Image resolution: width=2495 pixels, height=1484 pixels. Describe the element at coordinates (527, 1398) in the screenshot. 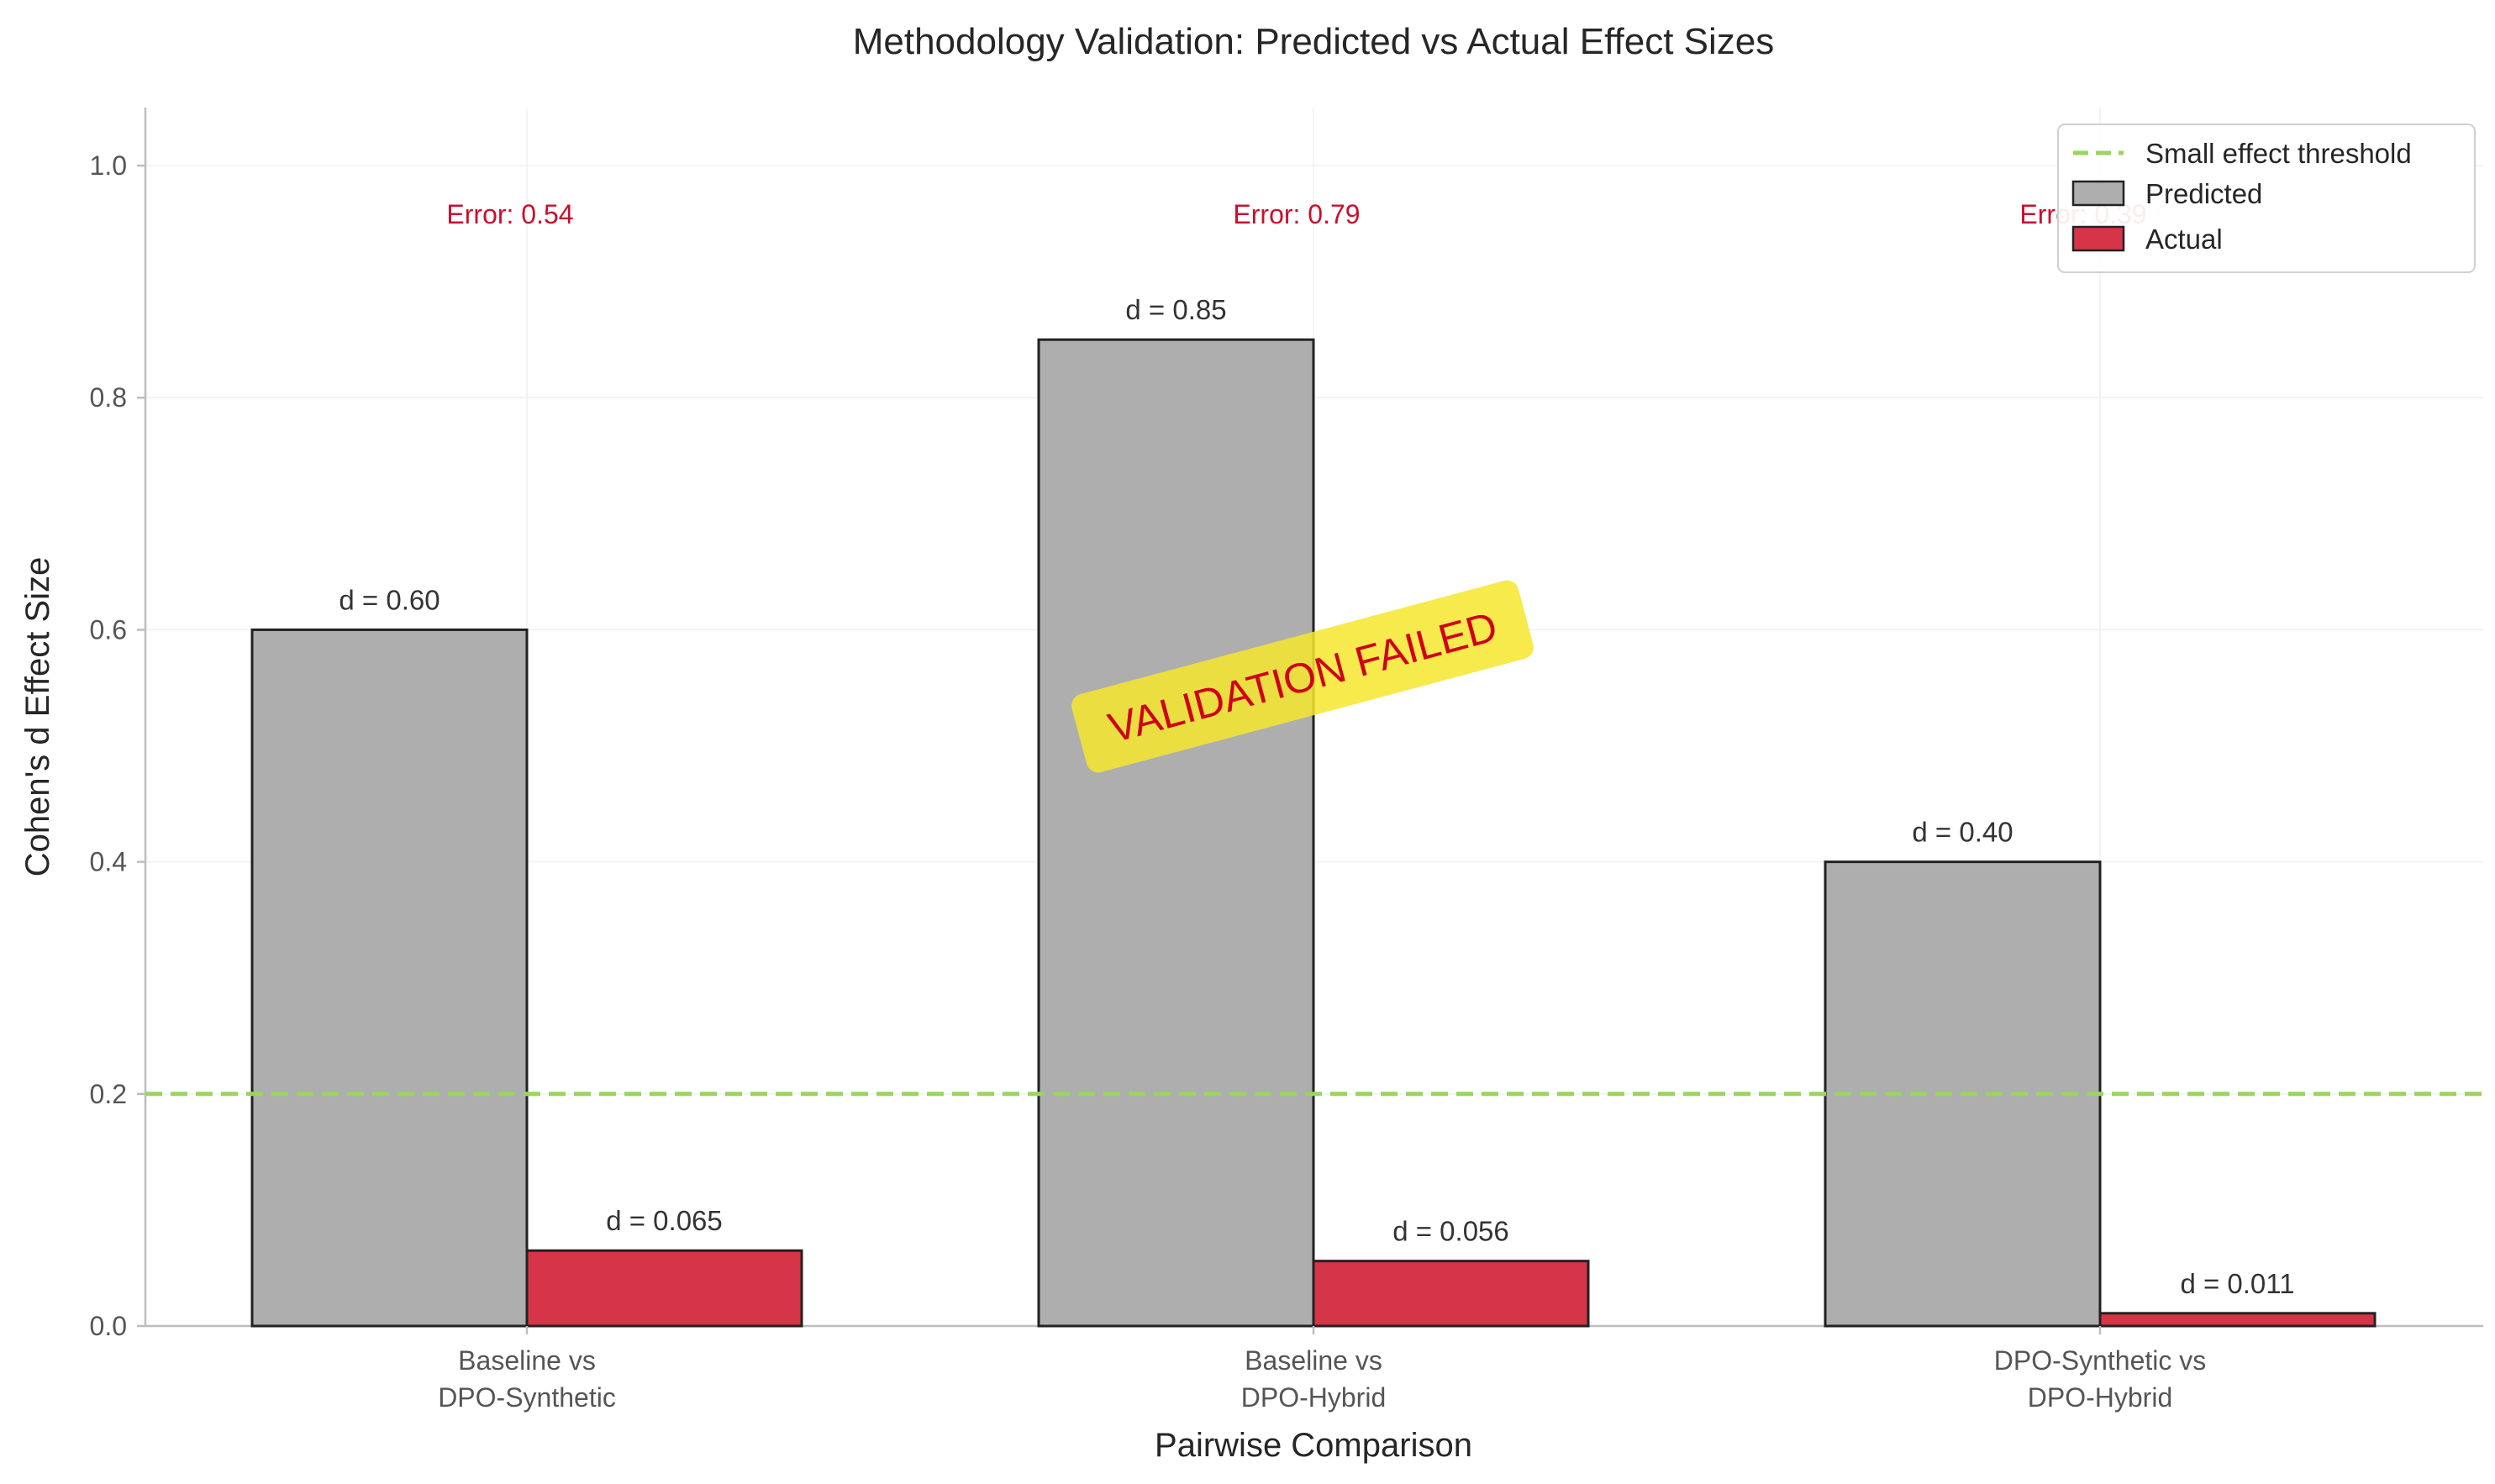

I see `x-tick-label: DPO-Synthetic` at that location.